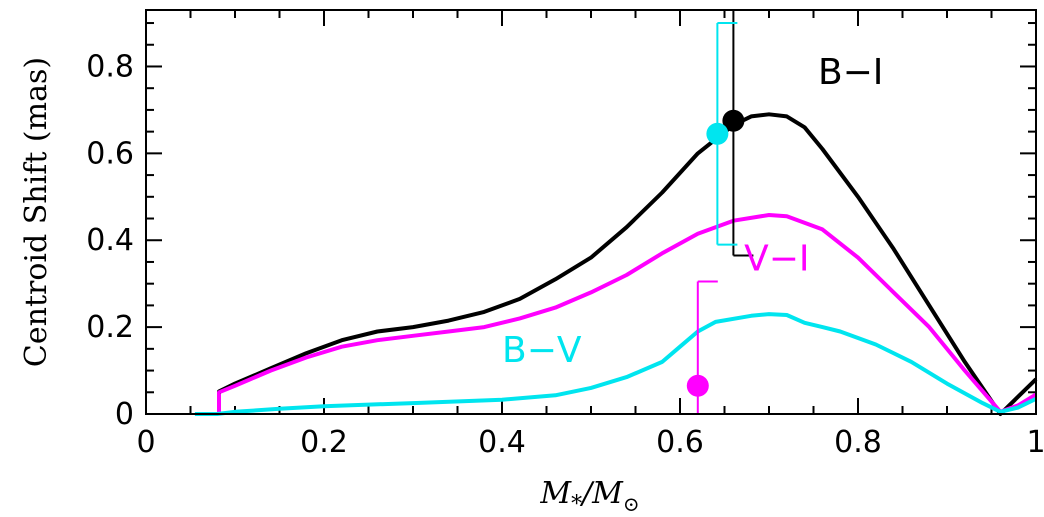 The width and height of the screenshot is (1044, 517). Describe the element at coordinates (850, 72) in the screenshot. I see `series-label-b-i: B−I` at that location.